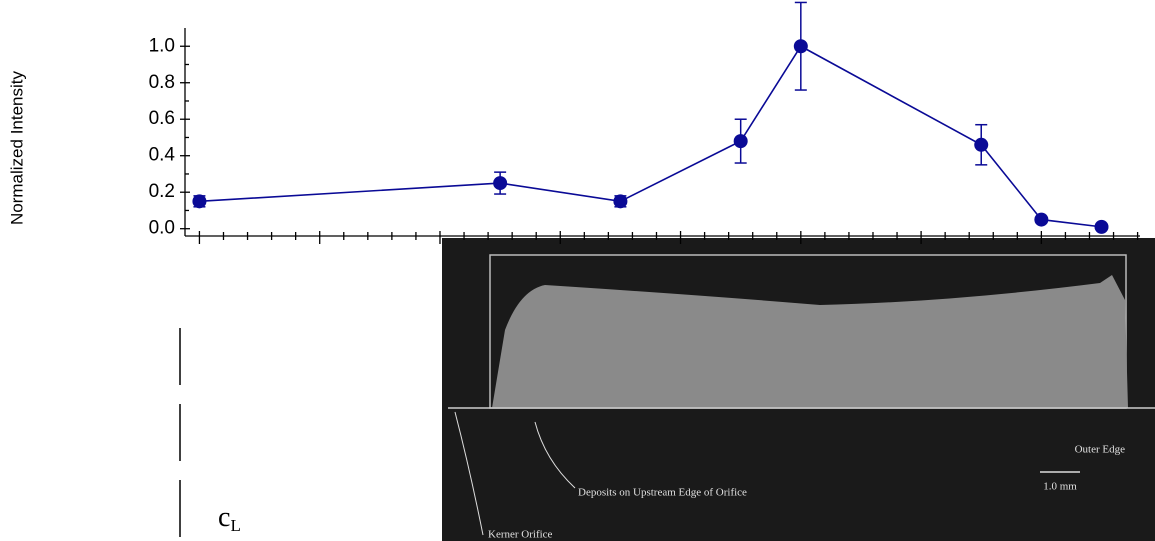 This screenshot has height=541, width=1155. I want to click on centerline-sub: L, so click(235, 525).